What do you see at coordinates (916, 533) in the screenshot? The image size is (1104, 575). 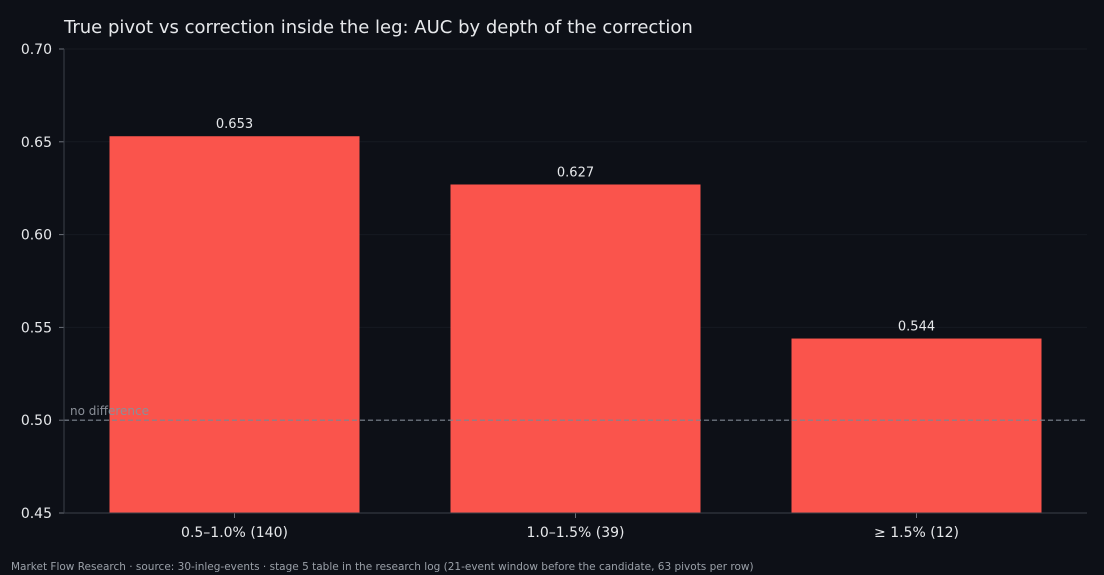 I see `x-tick-label: ≥ 1.5% (12)` at bounding box center [916, 533].